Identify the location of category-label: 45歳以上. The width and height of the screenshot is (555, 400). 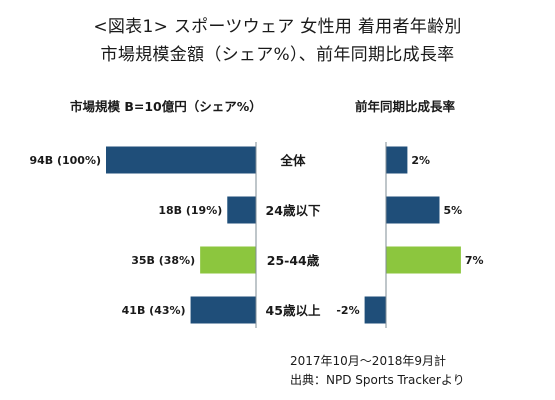
(293, 310).